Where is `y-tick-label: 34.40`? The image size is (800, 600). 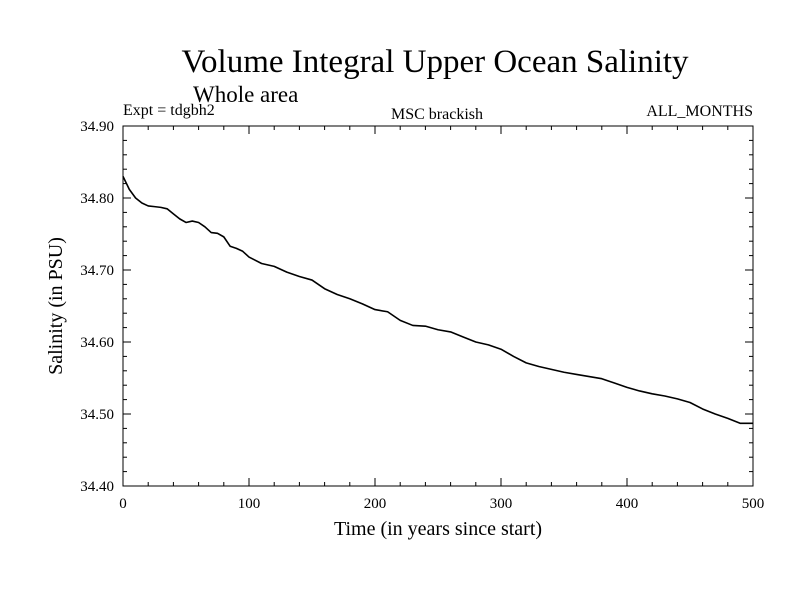
y-tick-label: 34.40 is located at coordinates (97, 487).